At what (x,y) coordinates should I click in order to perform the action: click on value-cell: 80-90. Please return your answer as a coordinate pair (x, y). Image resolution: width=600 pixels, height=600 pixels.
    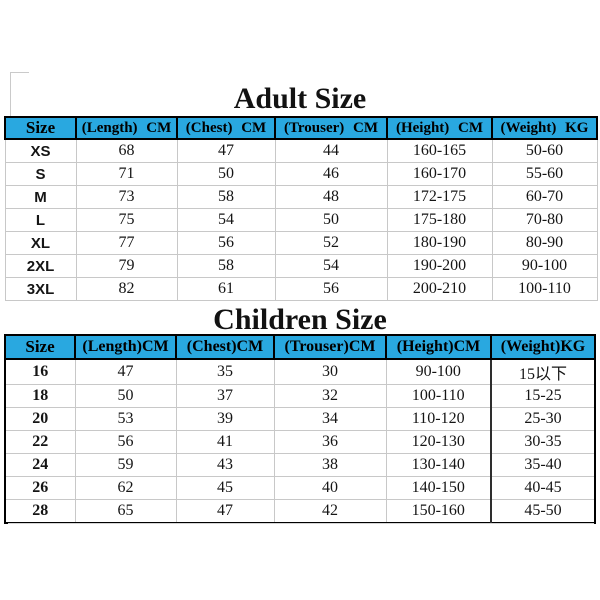
    Looking at the image, I should click on (544, 243).